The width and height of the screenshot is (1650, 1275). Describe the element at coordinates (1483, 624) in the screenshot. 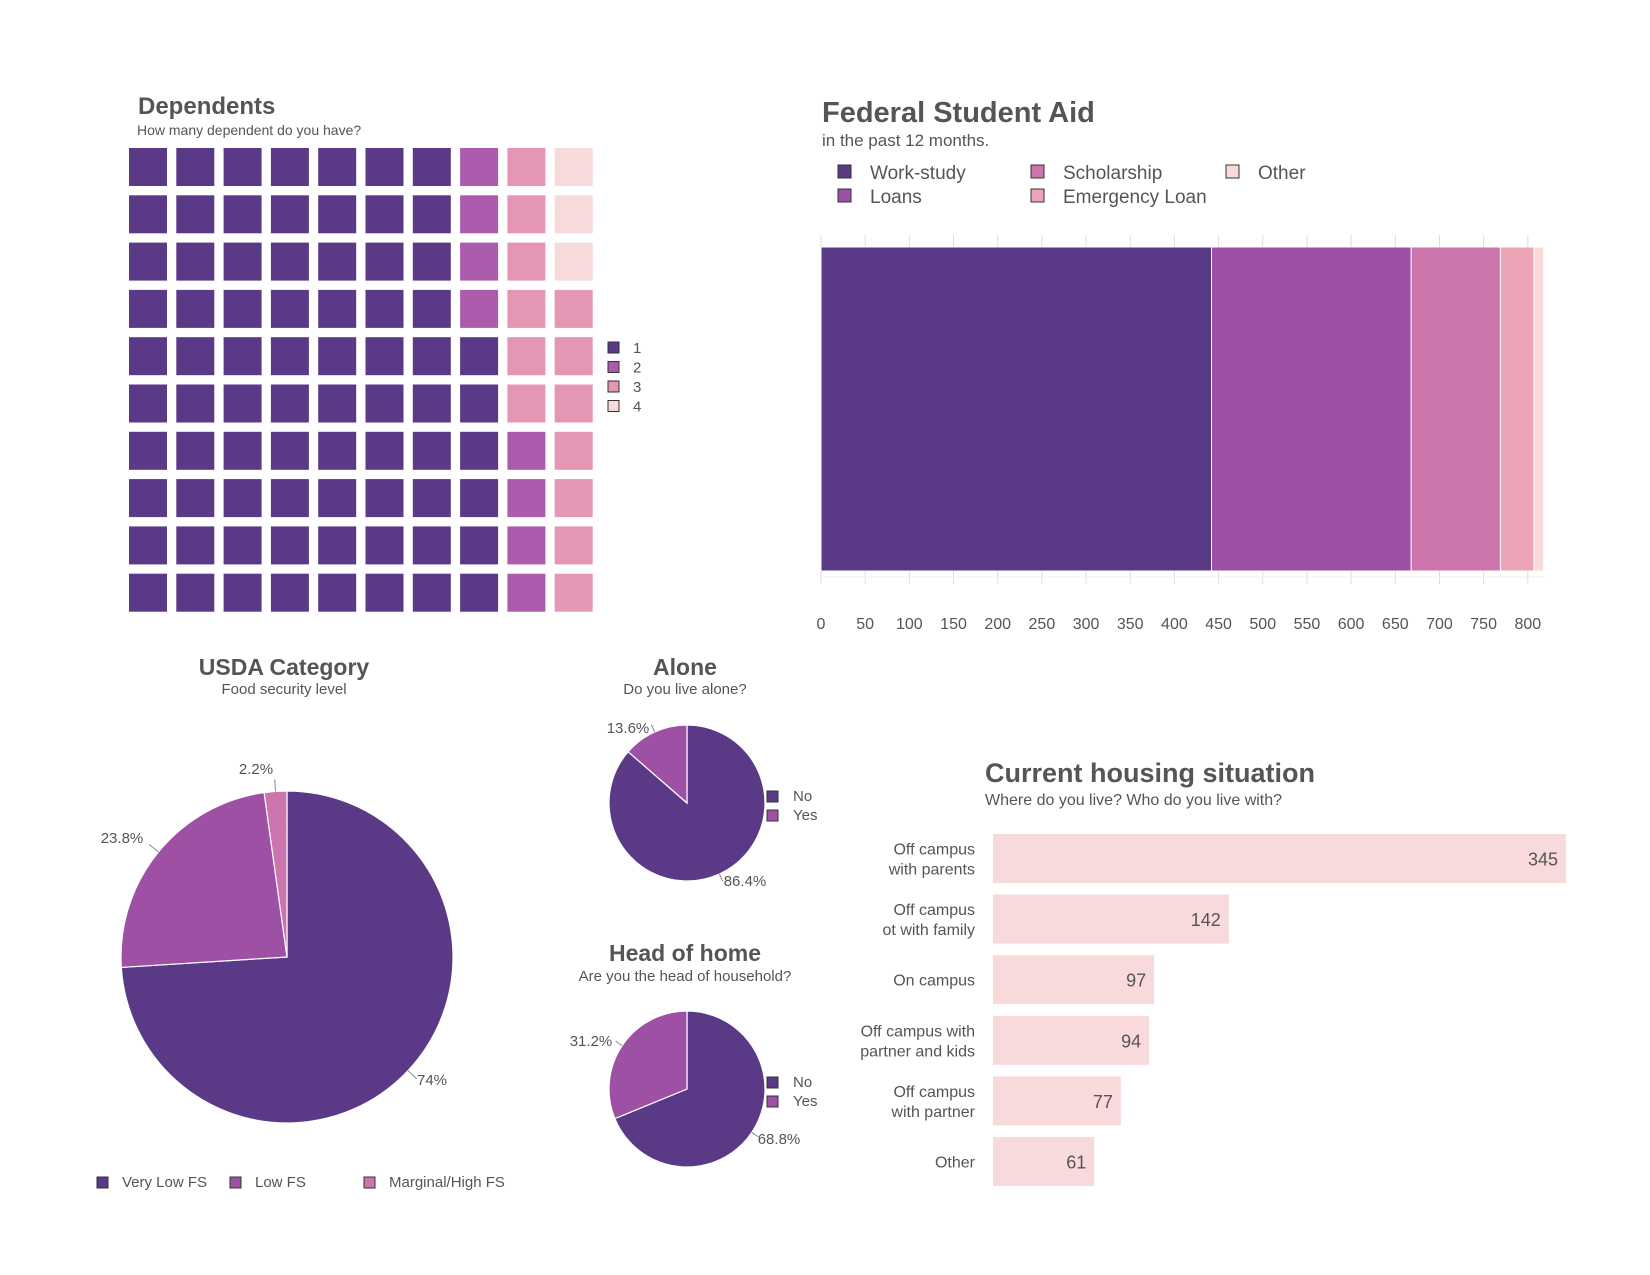

I see `tick-label: 750` at that location.